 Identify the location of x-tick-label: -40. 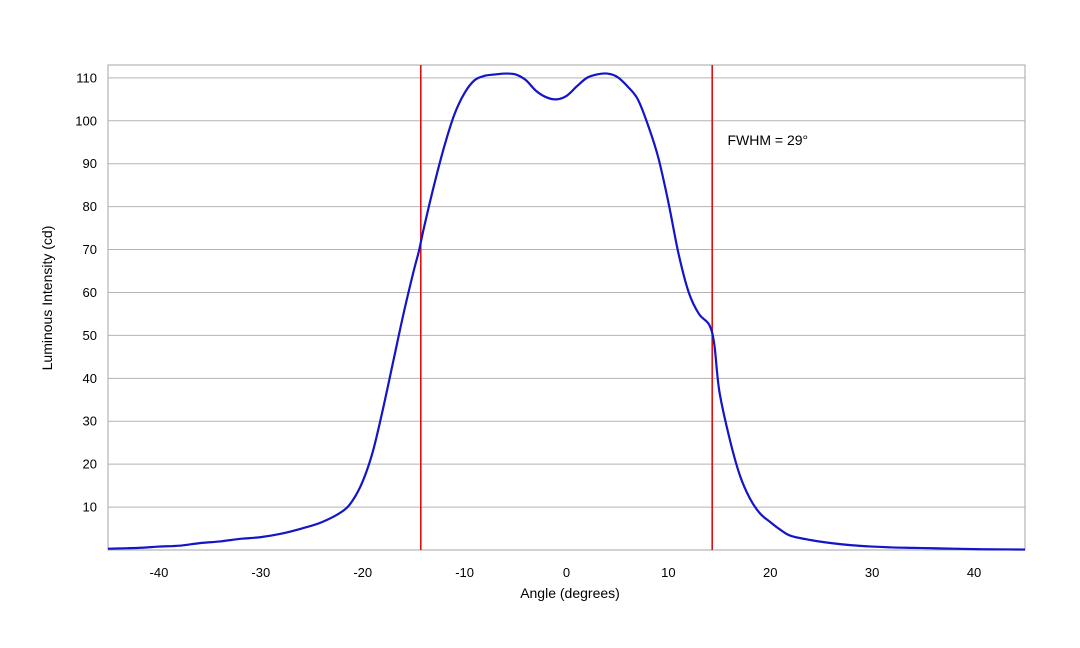
(159, 572).